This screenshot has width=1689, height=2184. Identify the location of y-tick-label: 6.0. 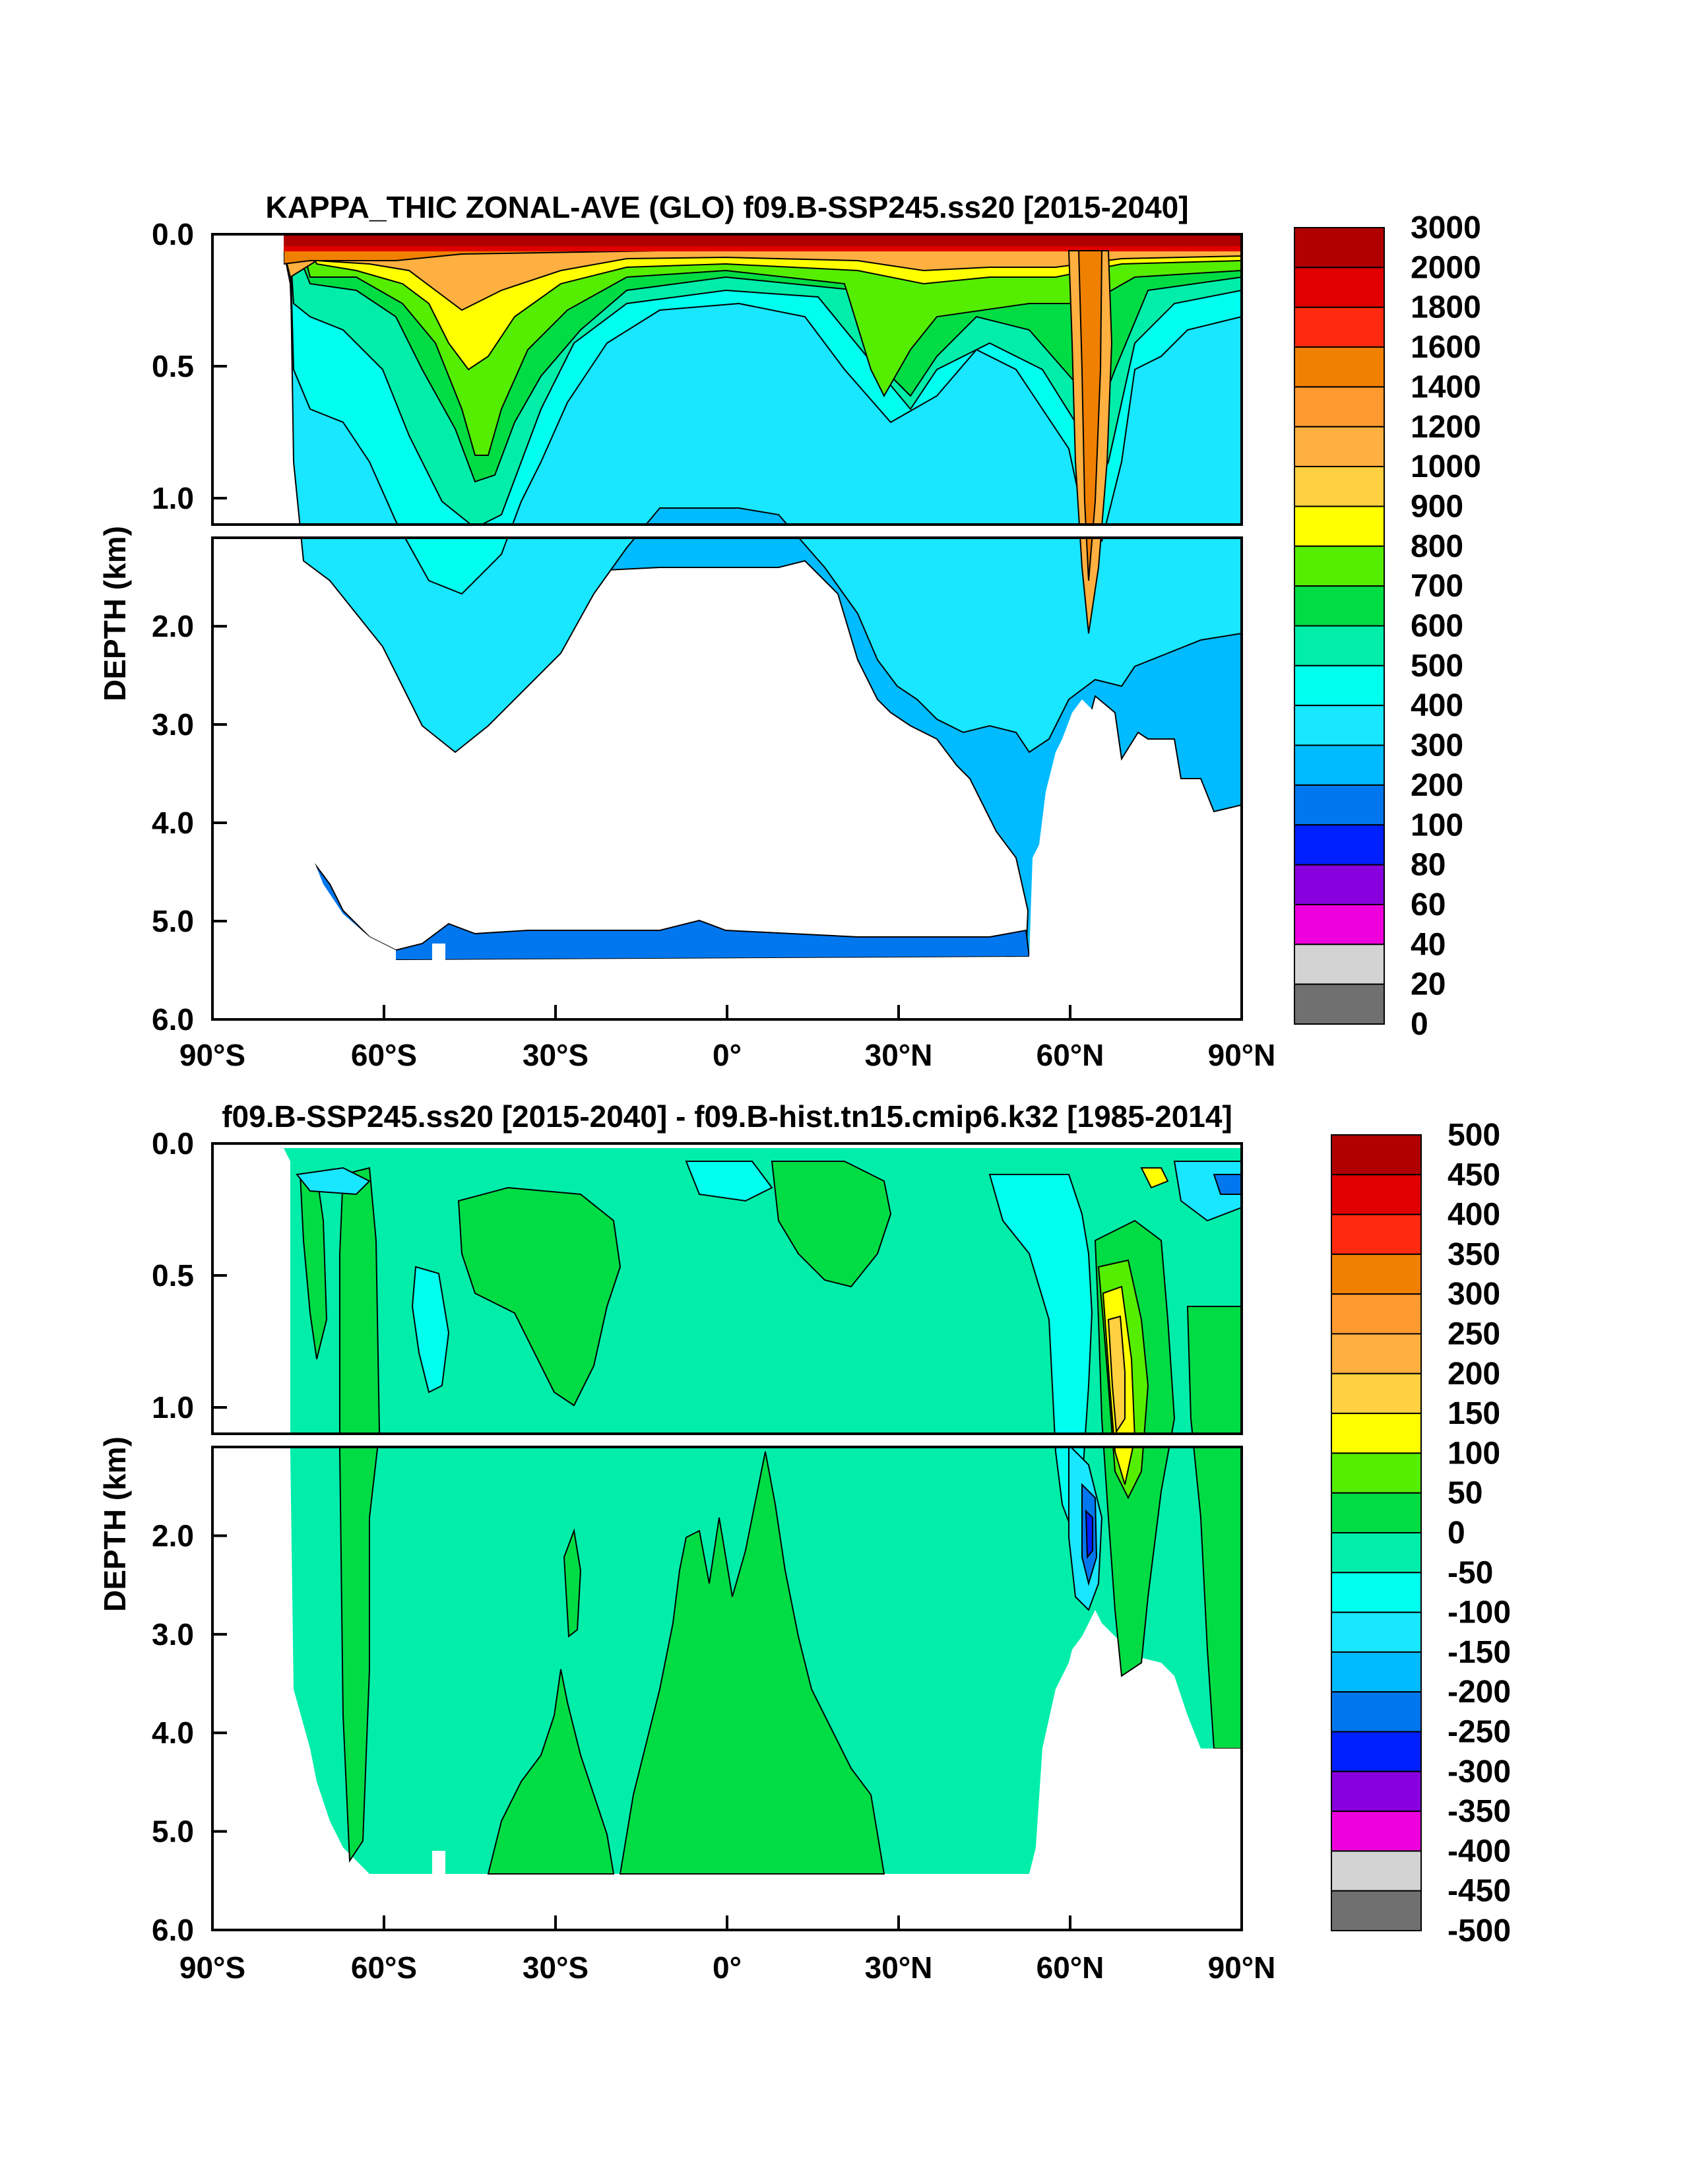
(173, 1019).